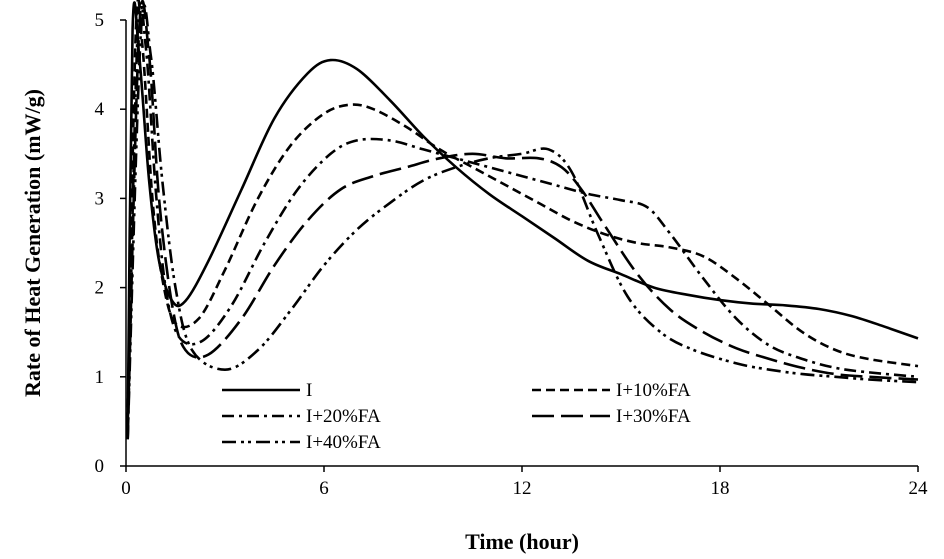 Image resolution: width=944 pixels, height=559 pixels. Describe the element at coordinates (653, 390) in the screenshot. I see `legend-label-2: I+10%FA` at that location.